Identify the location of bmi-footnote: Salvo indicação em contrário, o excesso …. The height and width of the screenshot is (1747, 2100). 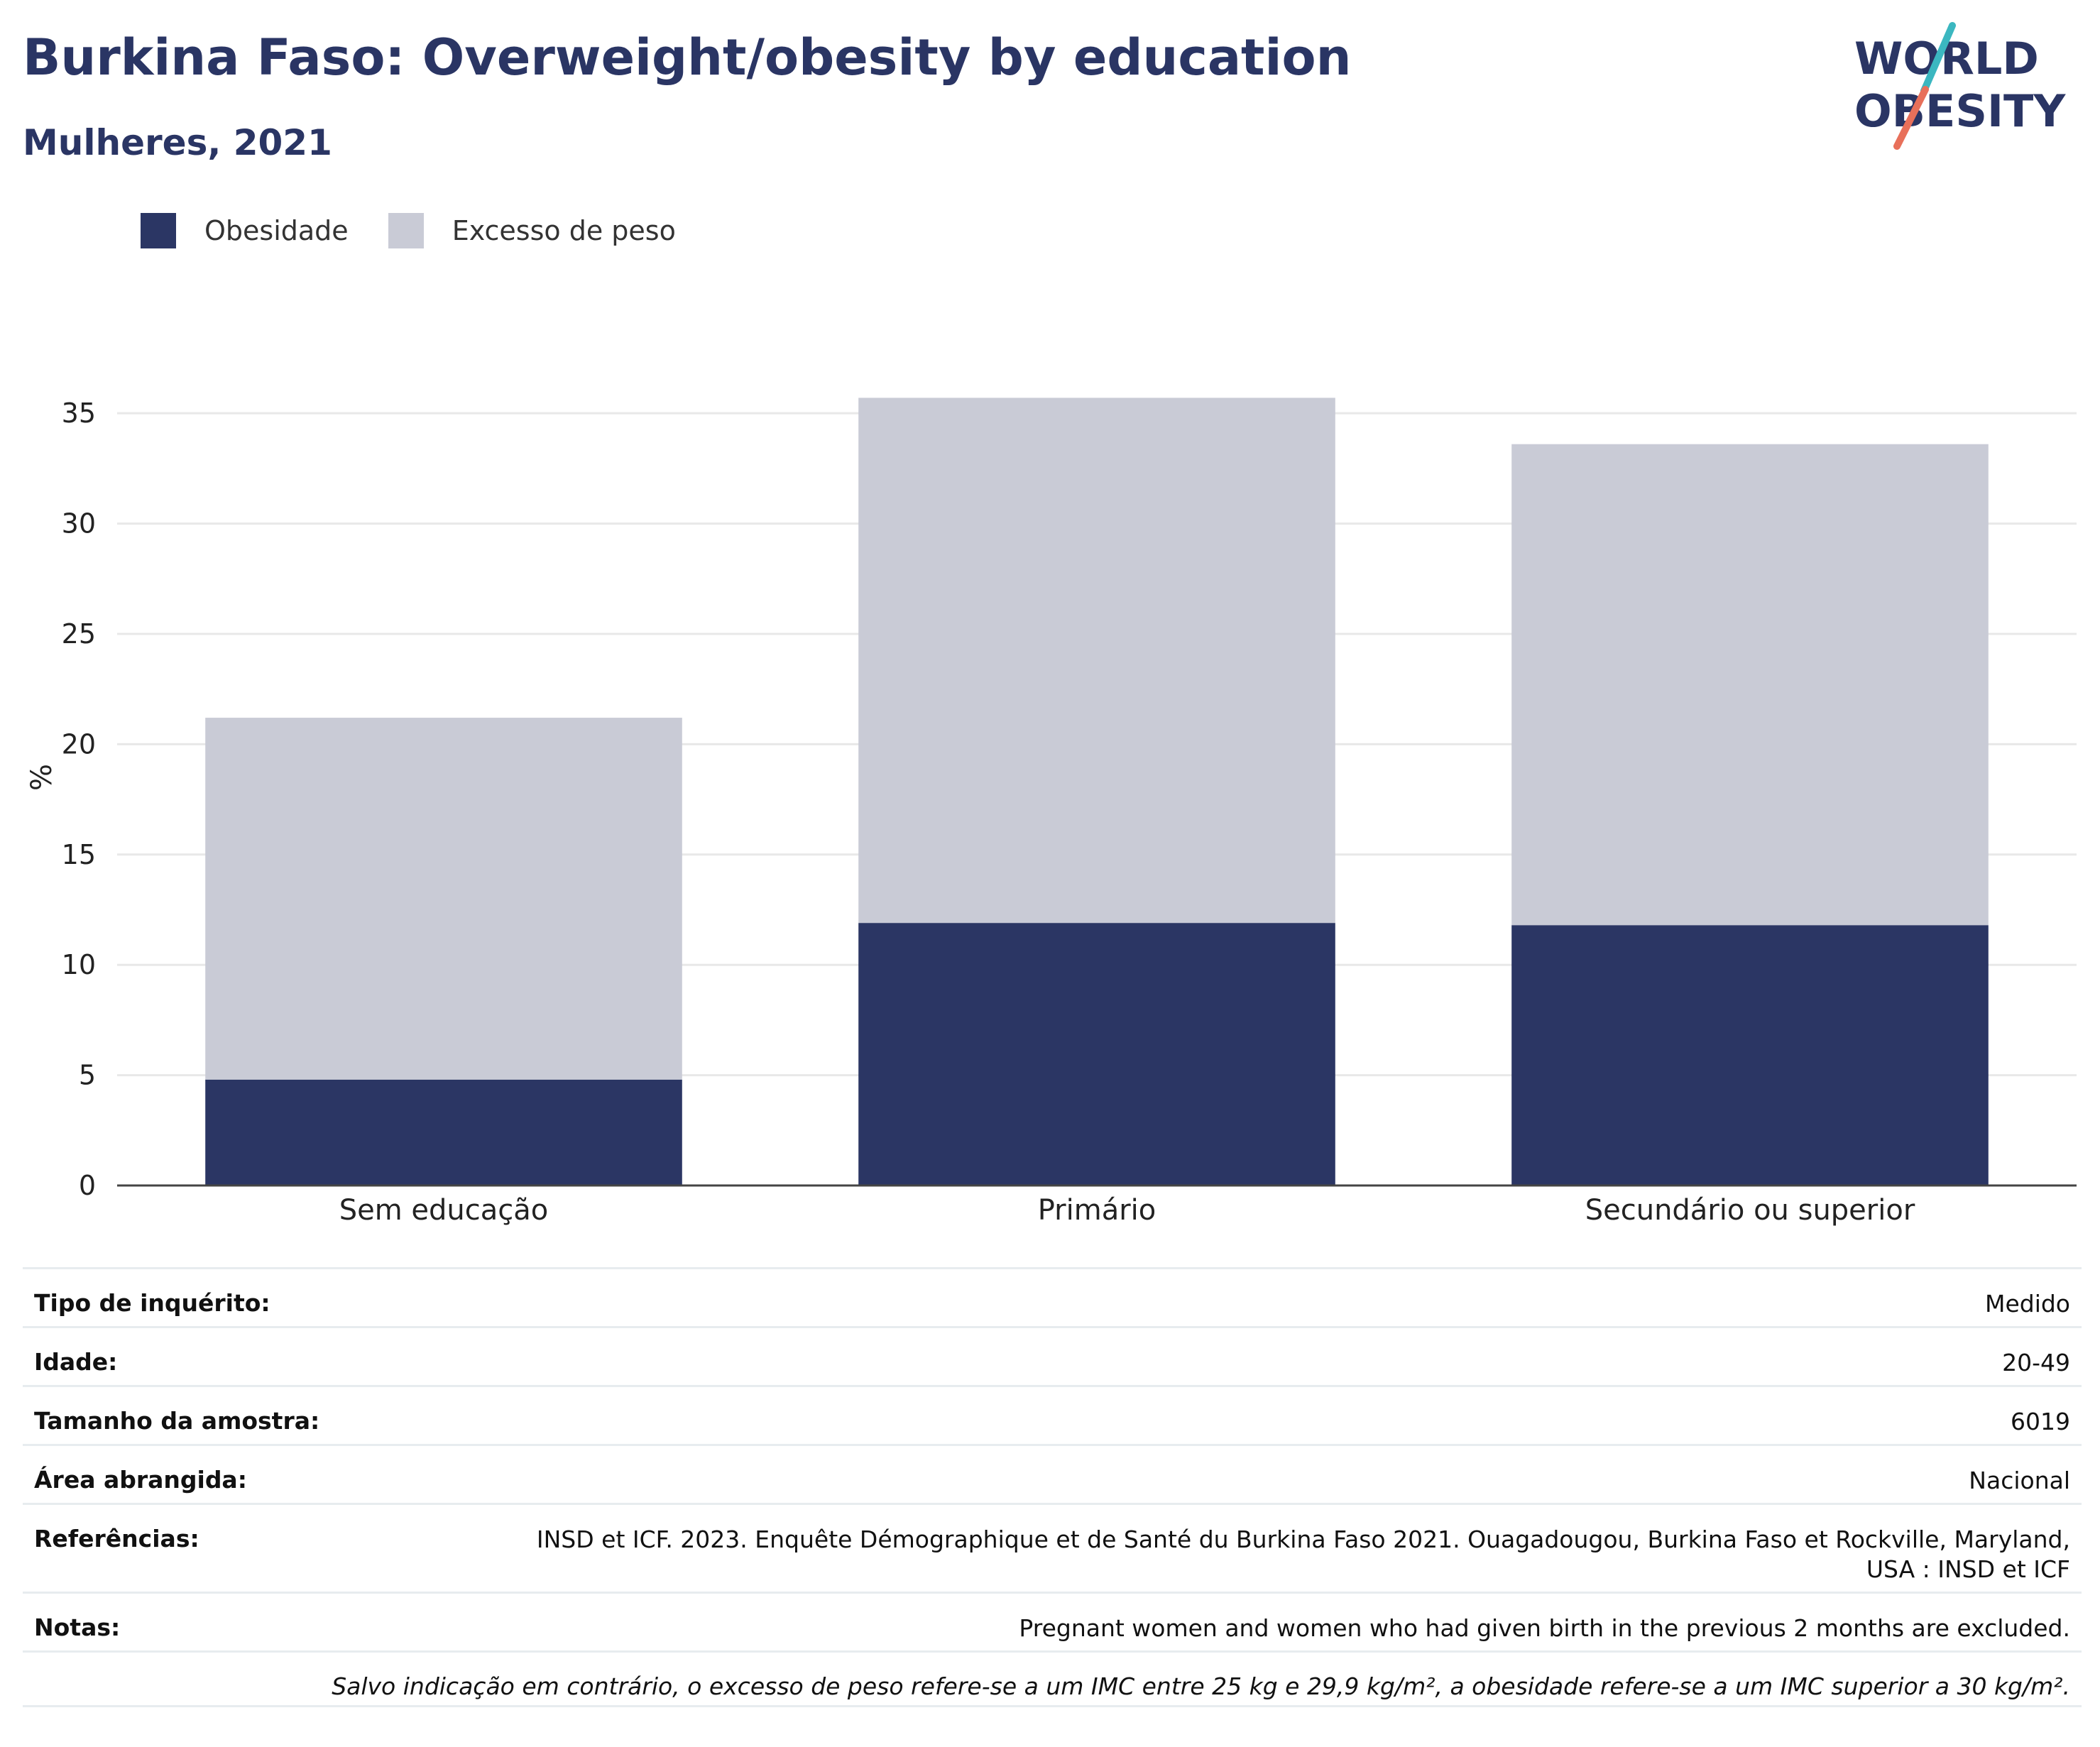
(1052, 1678).